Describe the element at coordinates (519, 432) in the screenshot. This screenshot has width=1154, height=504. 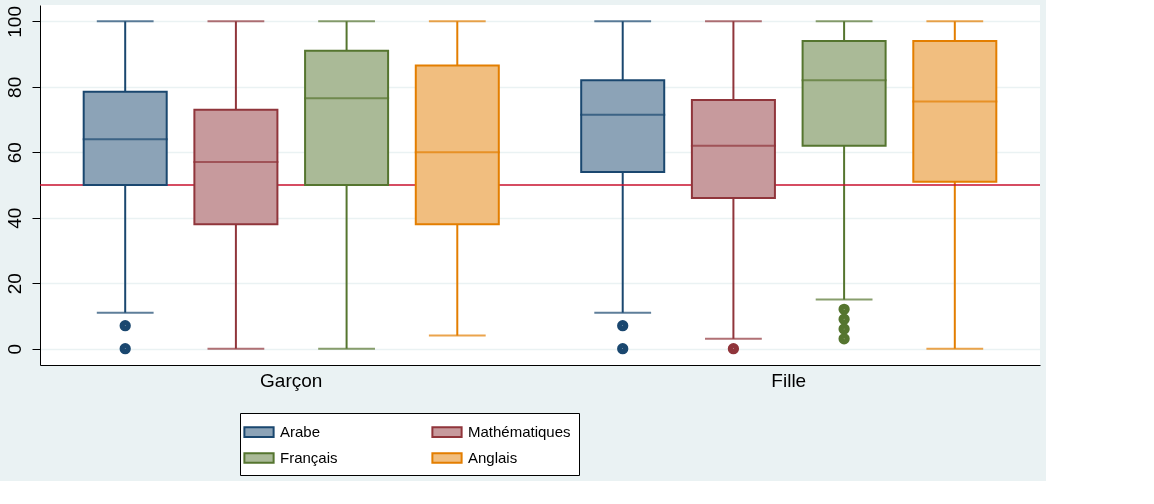
I see `legend-label: Mathématiques` at that location.